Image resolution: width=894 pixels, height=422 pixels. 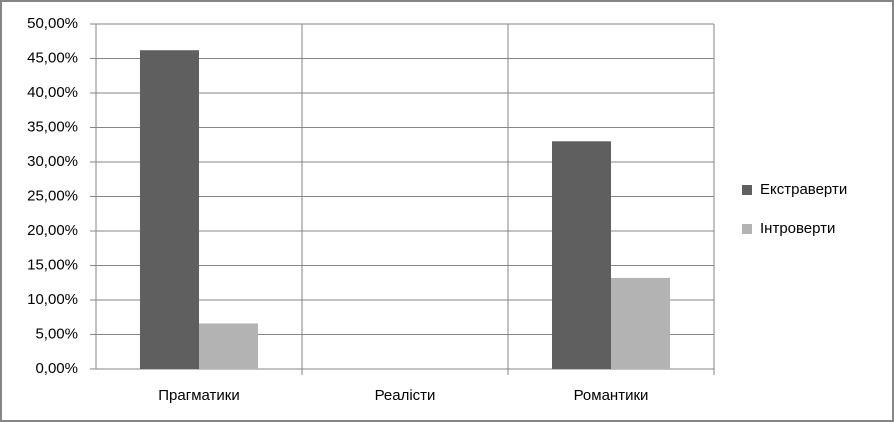 I want to click on y-tick-label: 10,00%, so click(x=52, y=299).